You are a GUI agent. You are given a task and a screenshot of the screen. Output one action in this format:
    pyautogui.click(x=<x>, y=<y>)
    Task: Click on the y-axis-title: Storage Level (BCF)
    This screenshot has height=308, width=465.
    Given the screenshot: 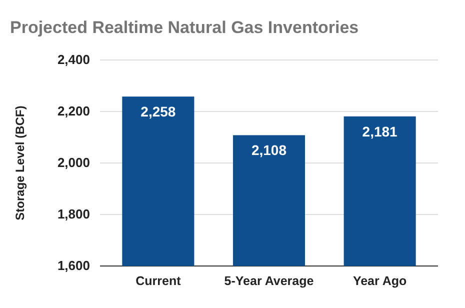 What is the action you would take?
    pyautogui.click(x=20, y=163)
    